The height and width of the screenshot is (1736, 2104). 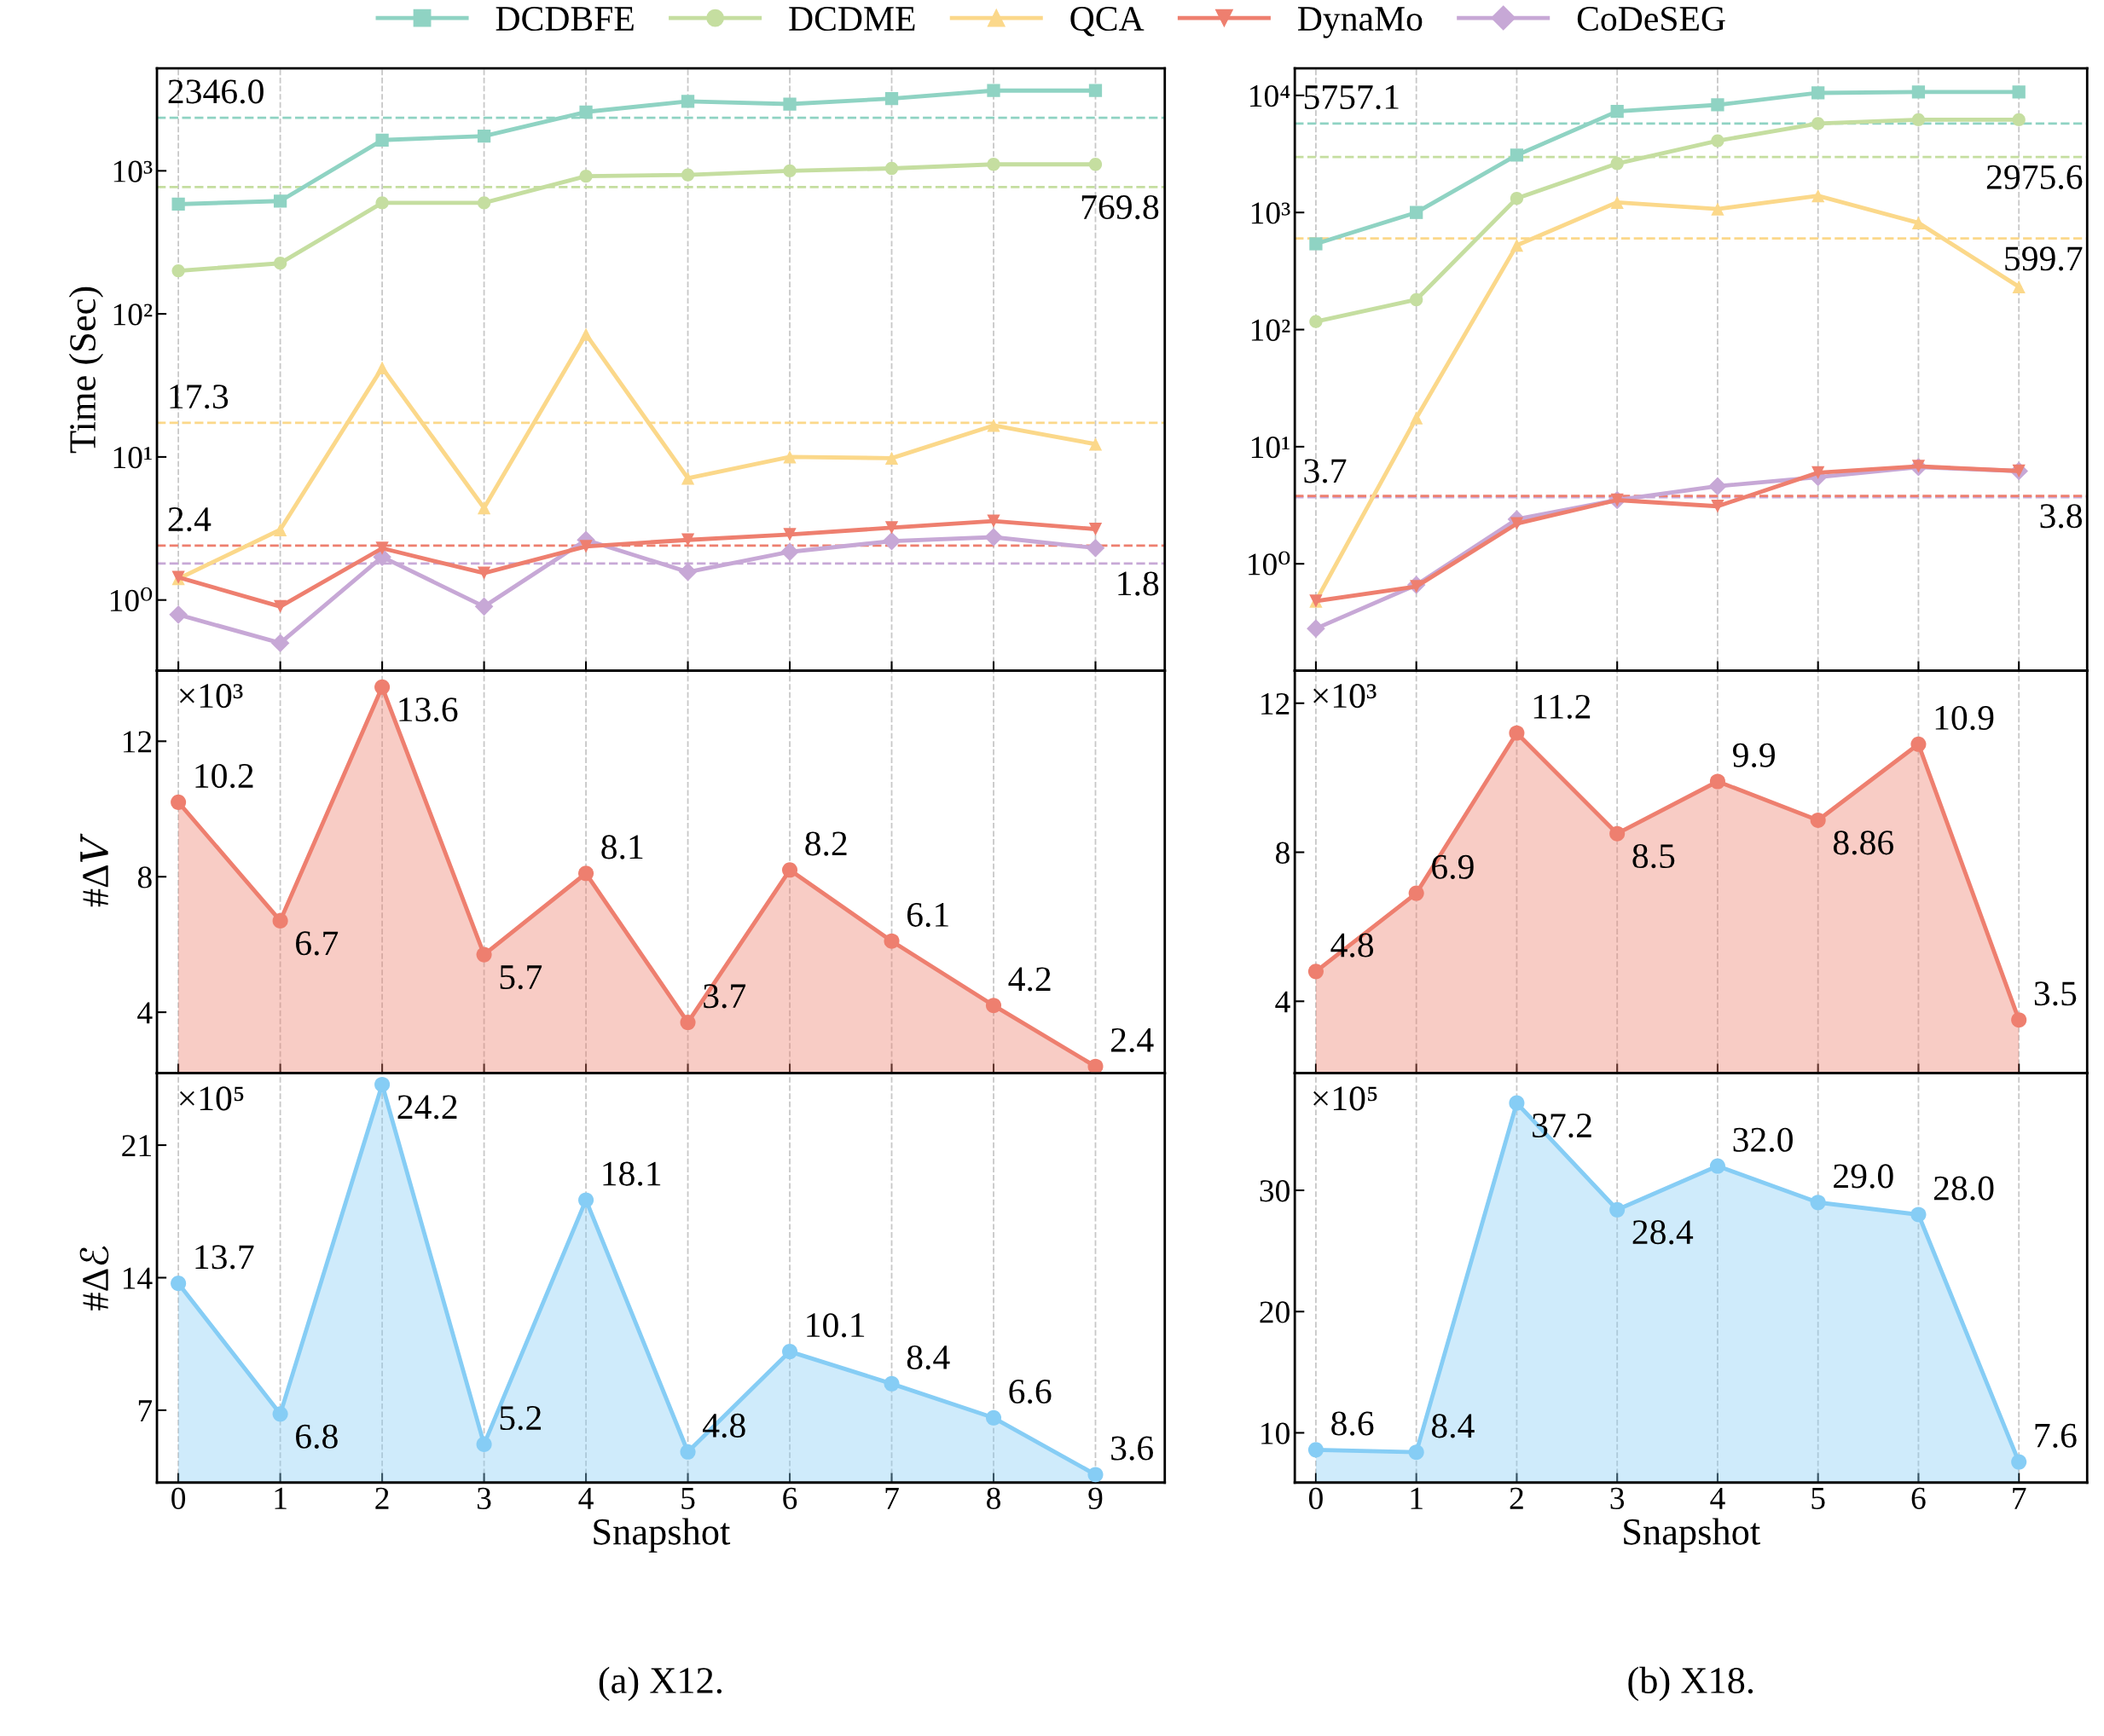 I want to click on data-label: 28.4, so click(x=1663, y=1232).